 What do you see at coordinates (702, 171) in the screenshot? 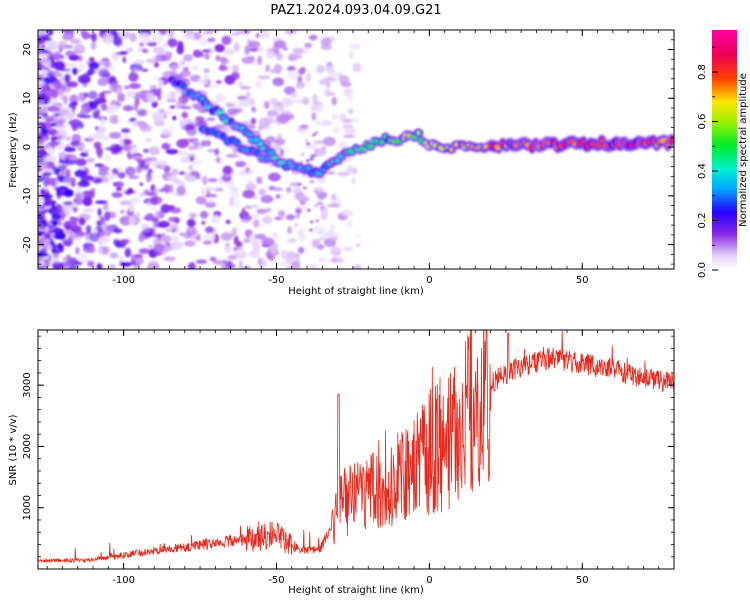
I see `colorbar-tick-label: 0.4` at bounding box center [702, 171].